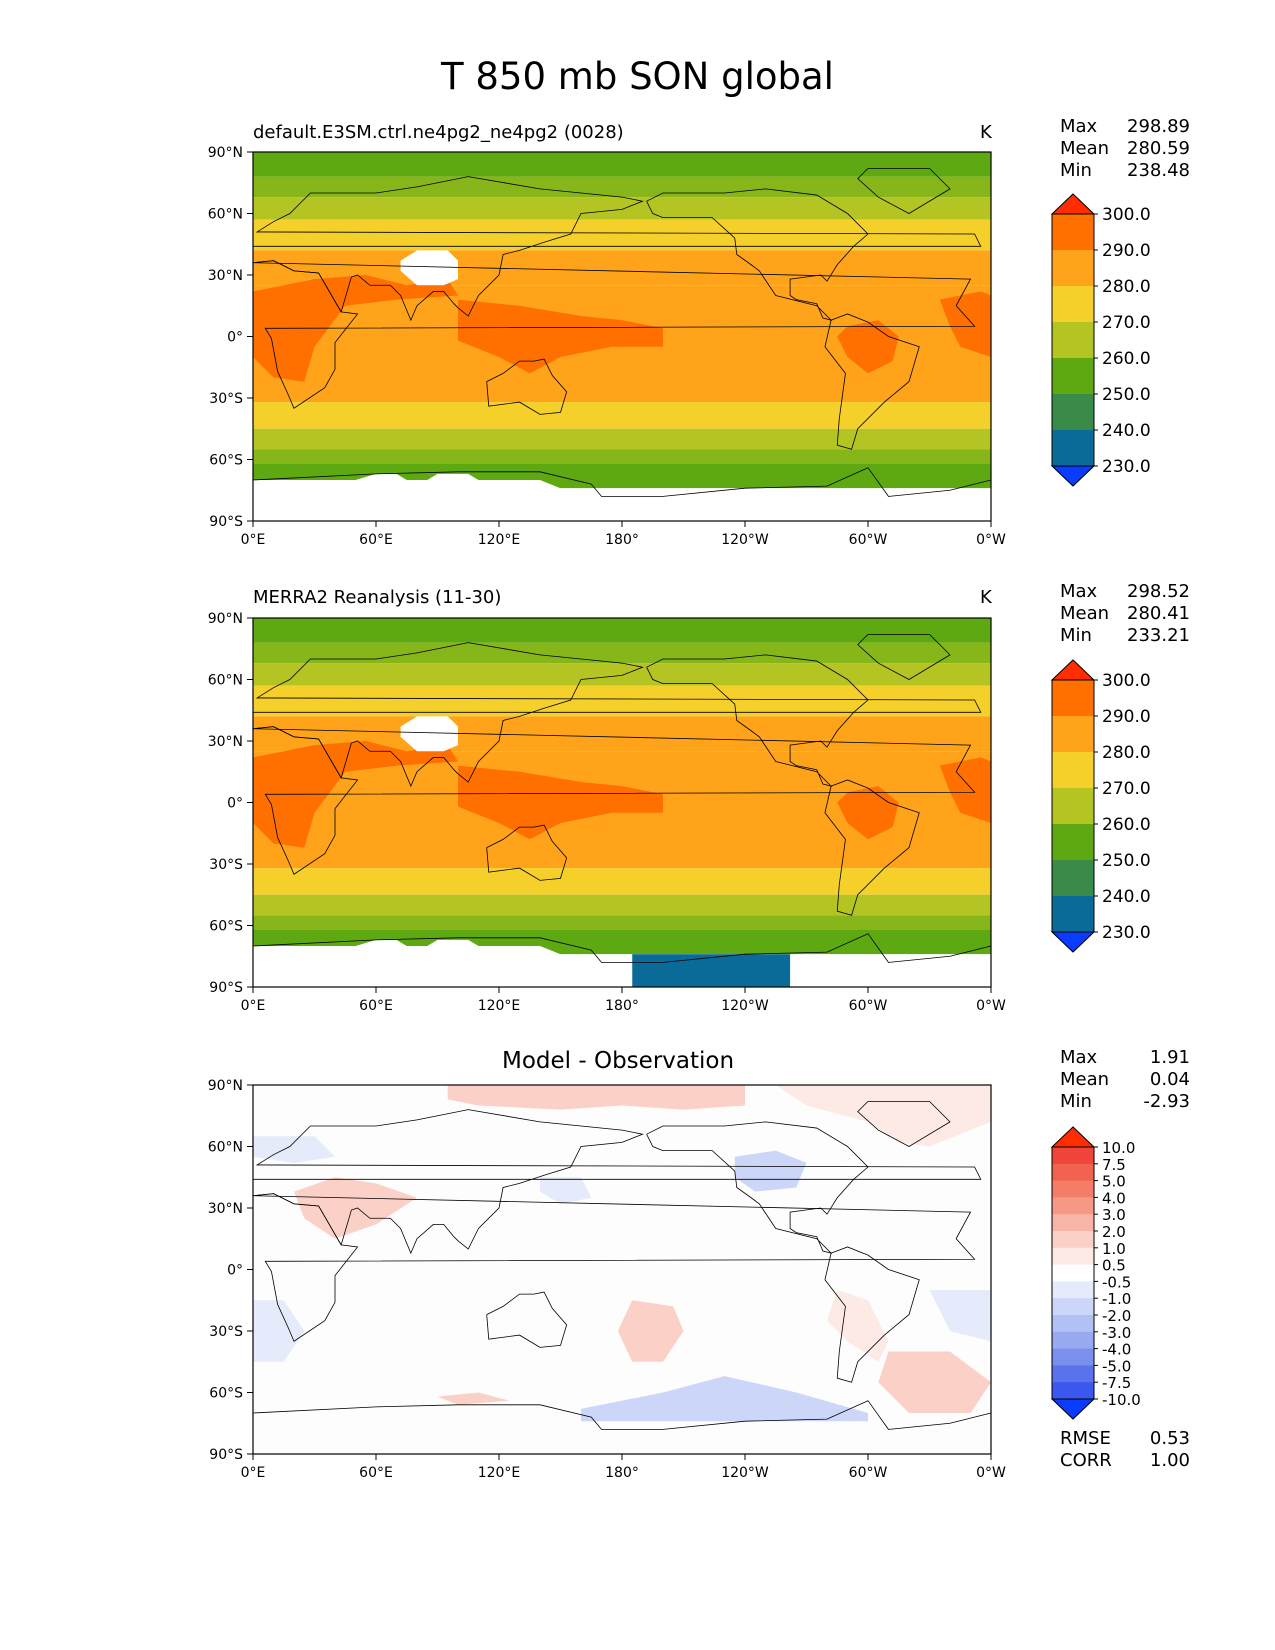  Describe the element at coordinates (1085, 1438) in the screenshot. I see `rmse-label: RMSE` at that location.